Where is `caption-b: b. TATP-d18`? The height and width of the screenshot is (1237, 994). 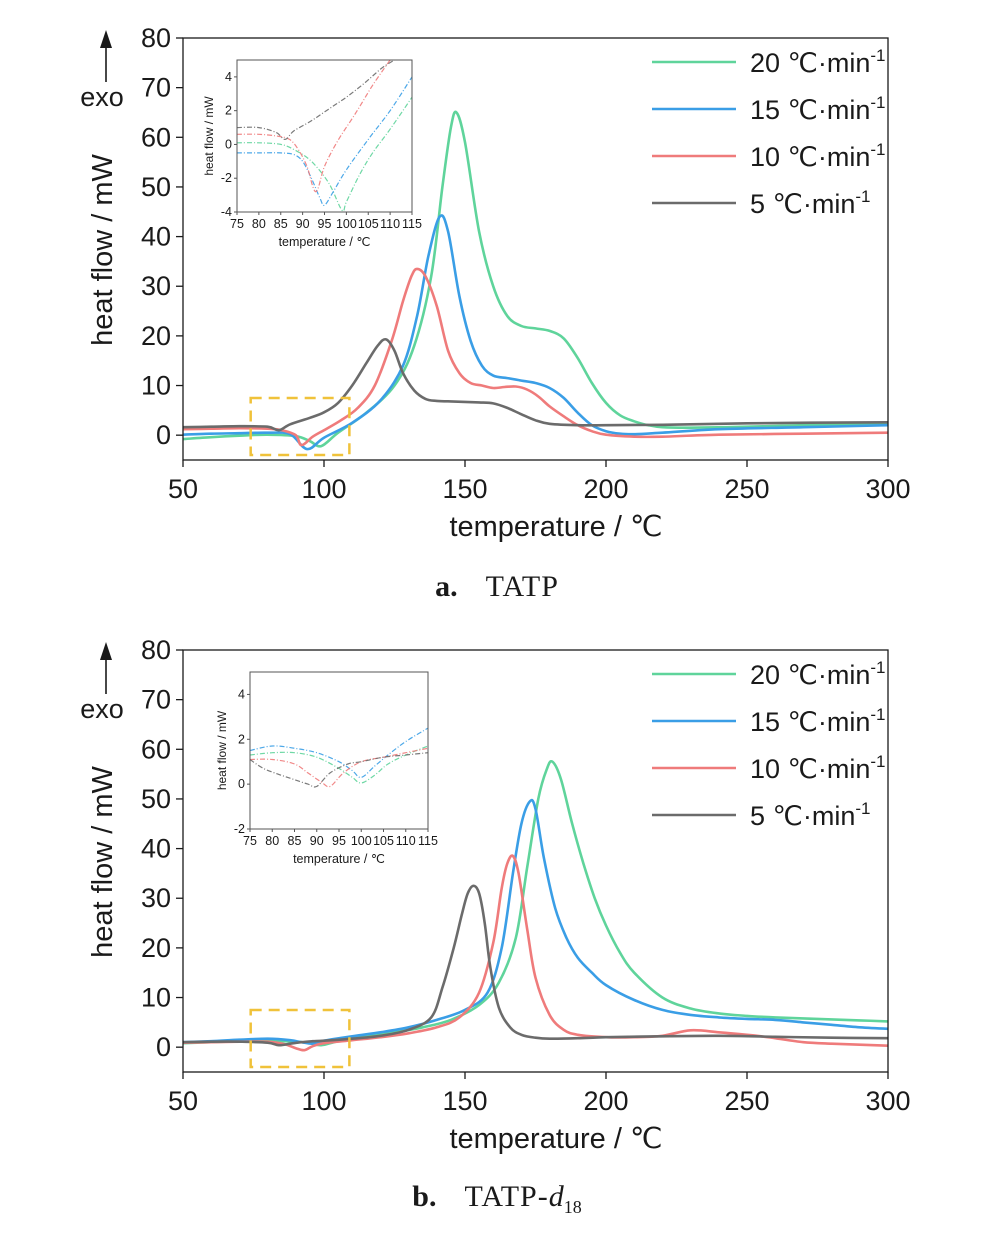 caption-b: b. TATP-d18 is located at coordinates (497, 1199).